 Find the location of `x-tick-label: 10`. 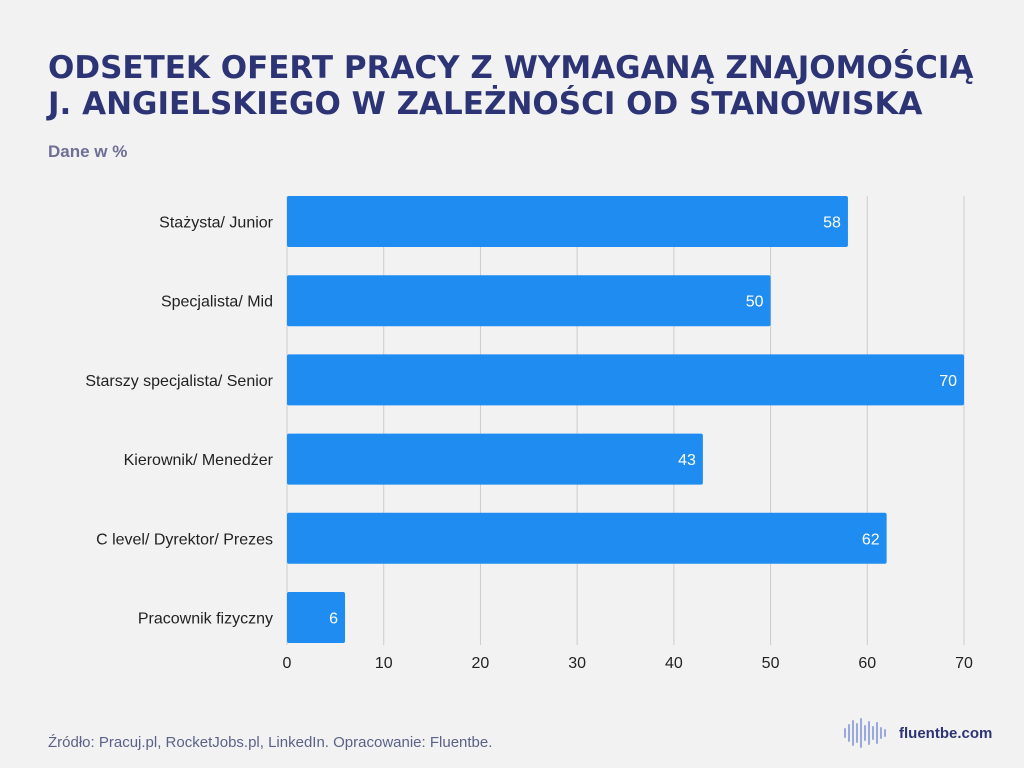

x-tick-label: 10 is located at coordinates (384, 663).